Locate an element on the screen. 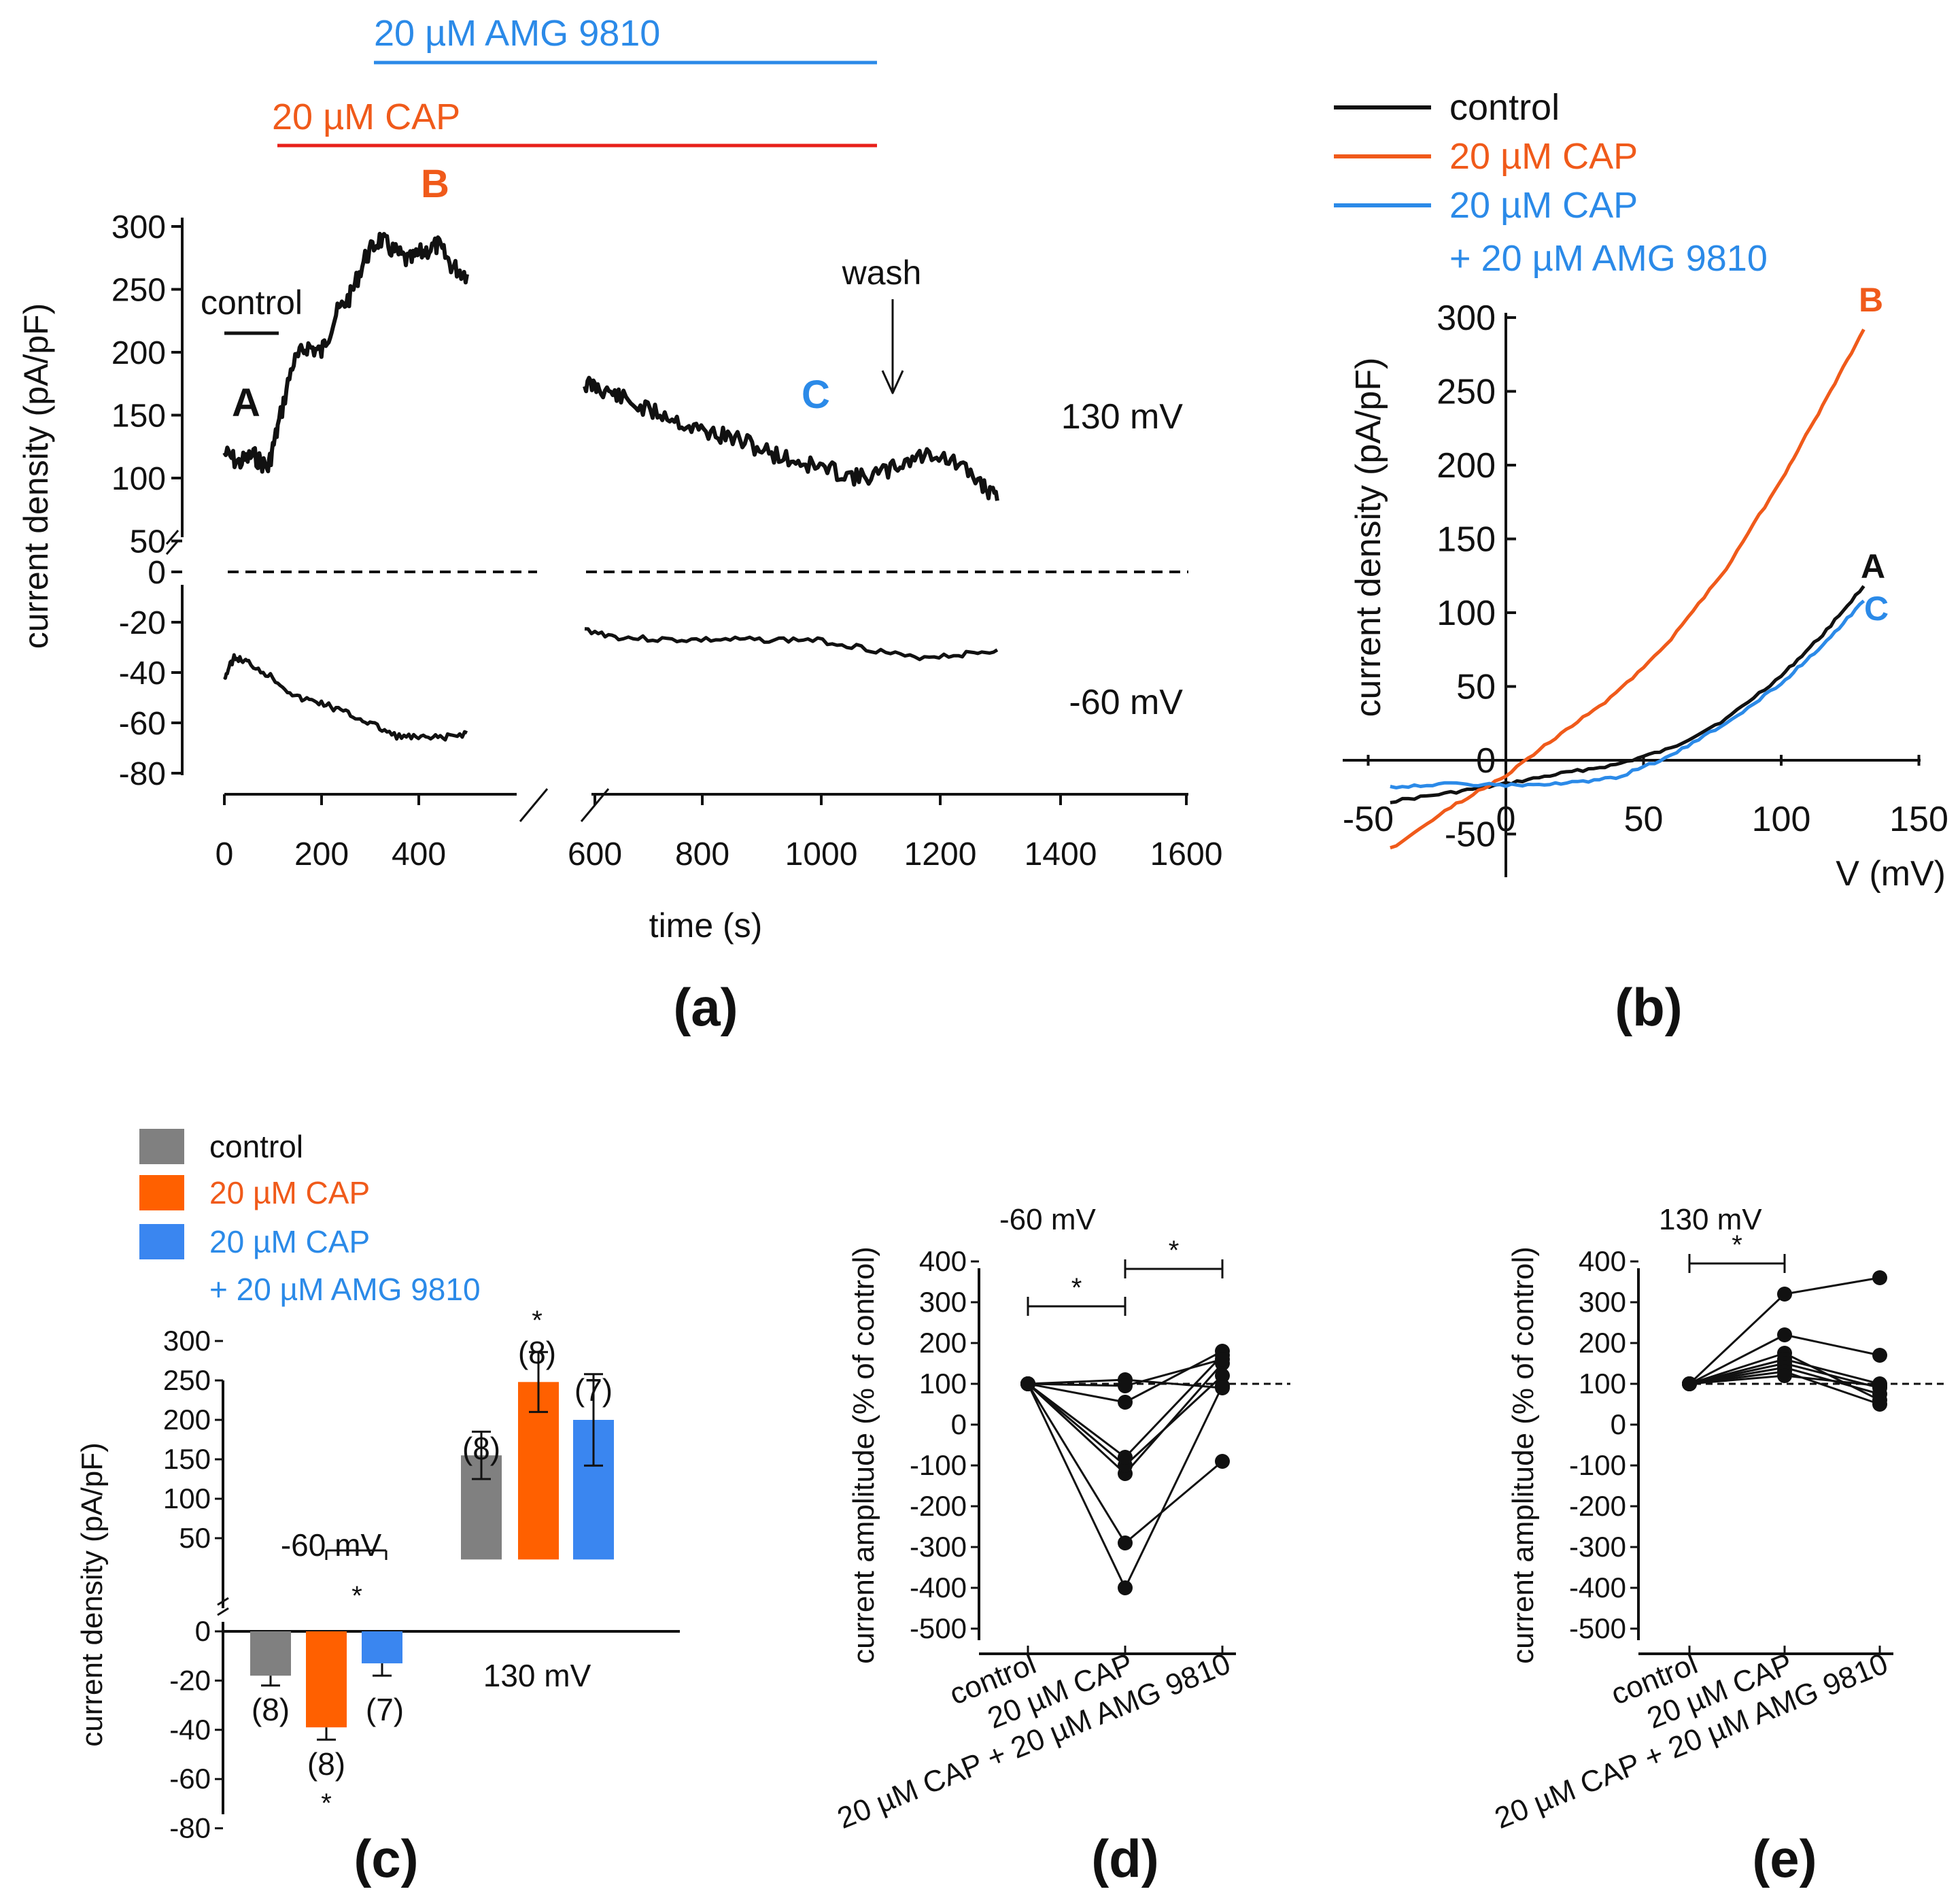 The height and width of the screenshot is (1902, 1960). x-tick-label: 1000 is located at coordinates (821, 854).